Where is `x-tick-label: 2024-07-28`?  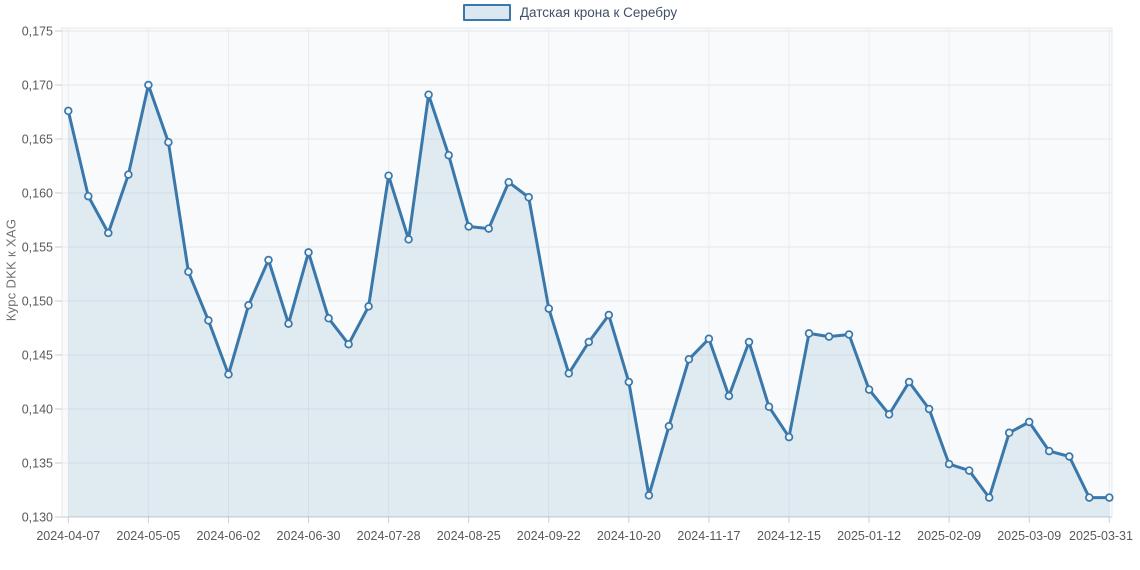 x-tick-label: 2024-07-28 is located at coordinates (389, 536).